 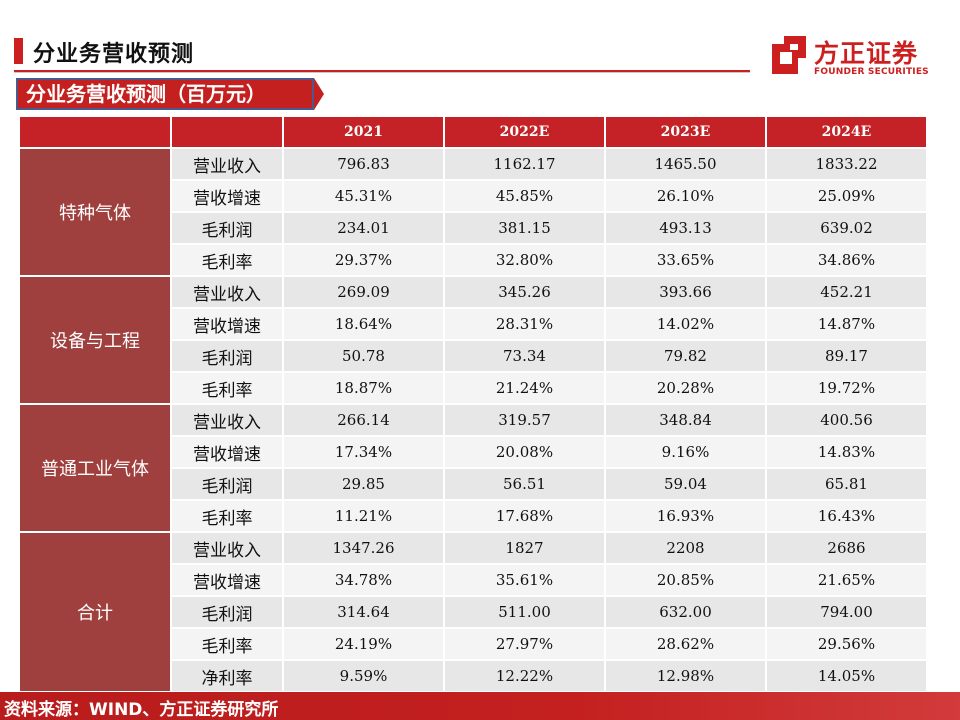 I want to click on value-cell: 45.31%, so click(x=363, y=196).